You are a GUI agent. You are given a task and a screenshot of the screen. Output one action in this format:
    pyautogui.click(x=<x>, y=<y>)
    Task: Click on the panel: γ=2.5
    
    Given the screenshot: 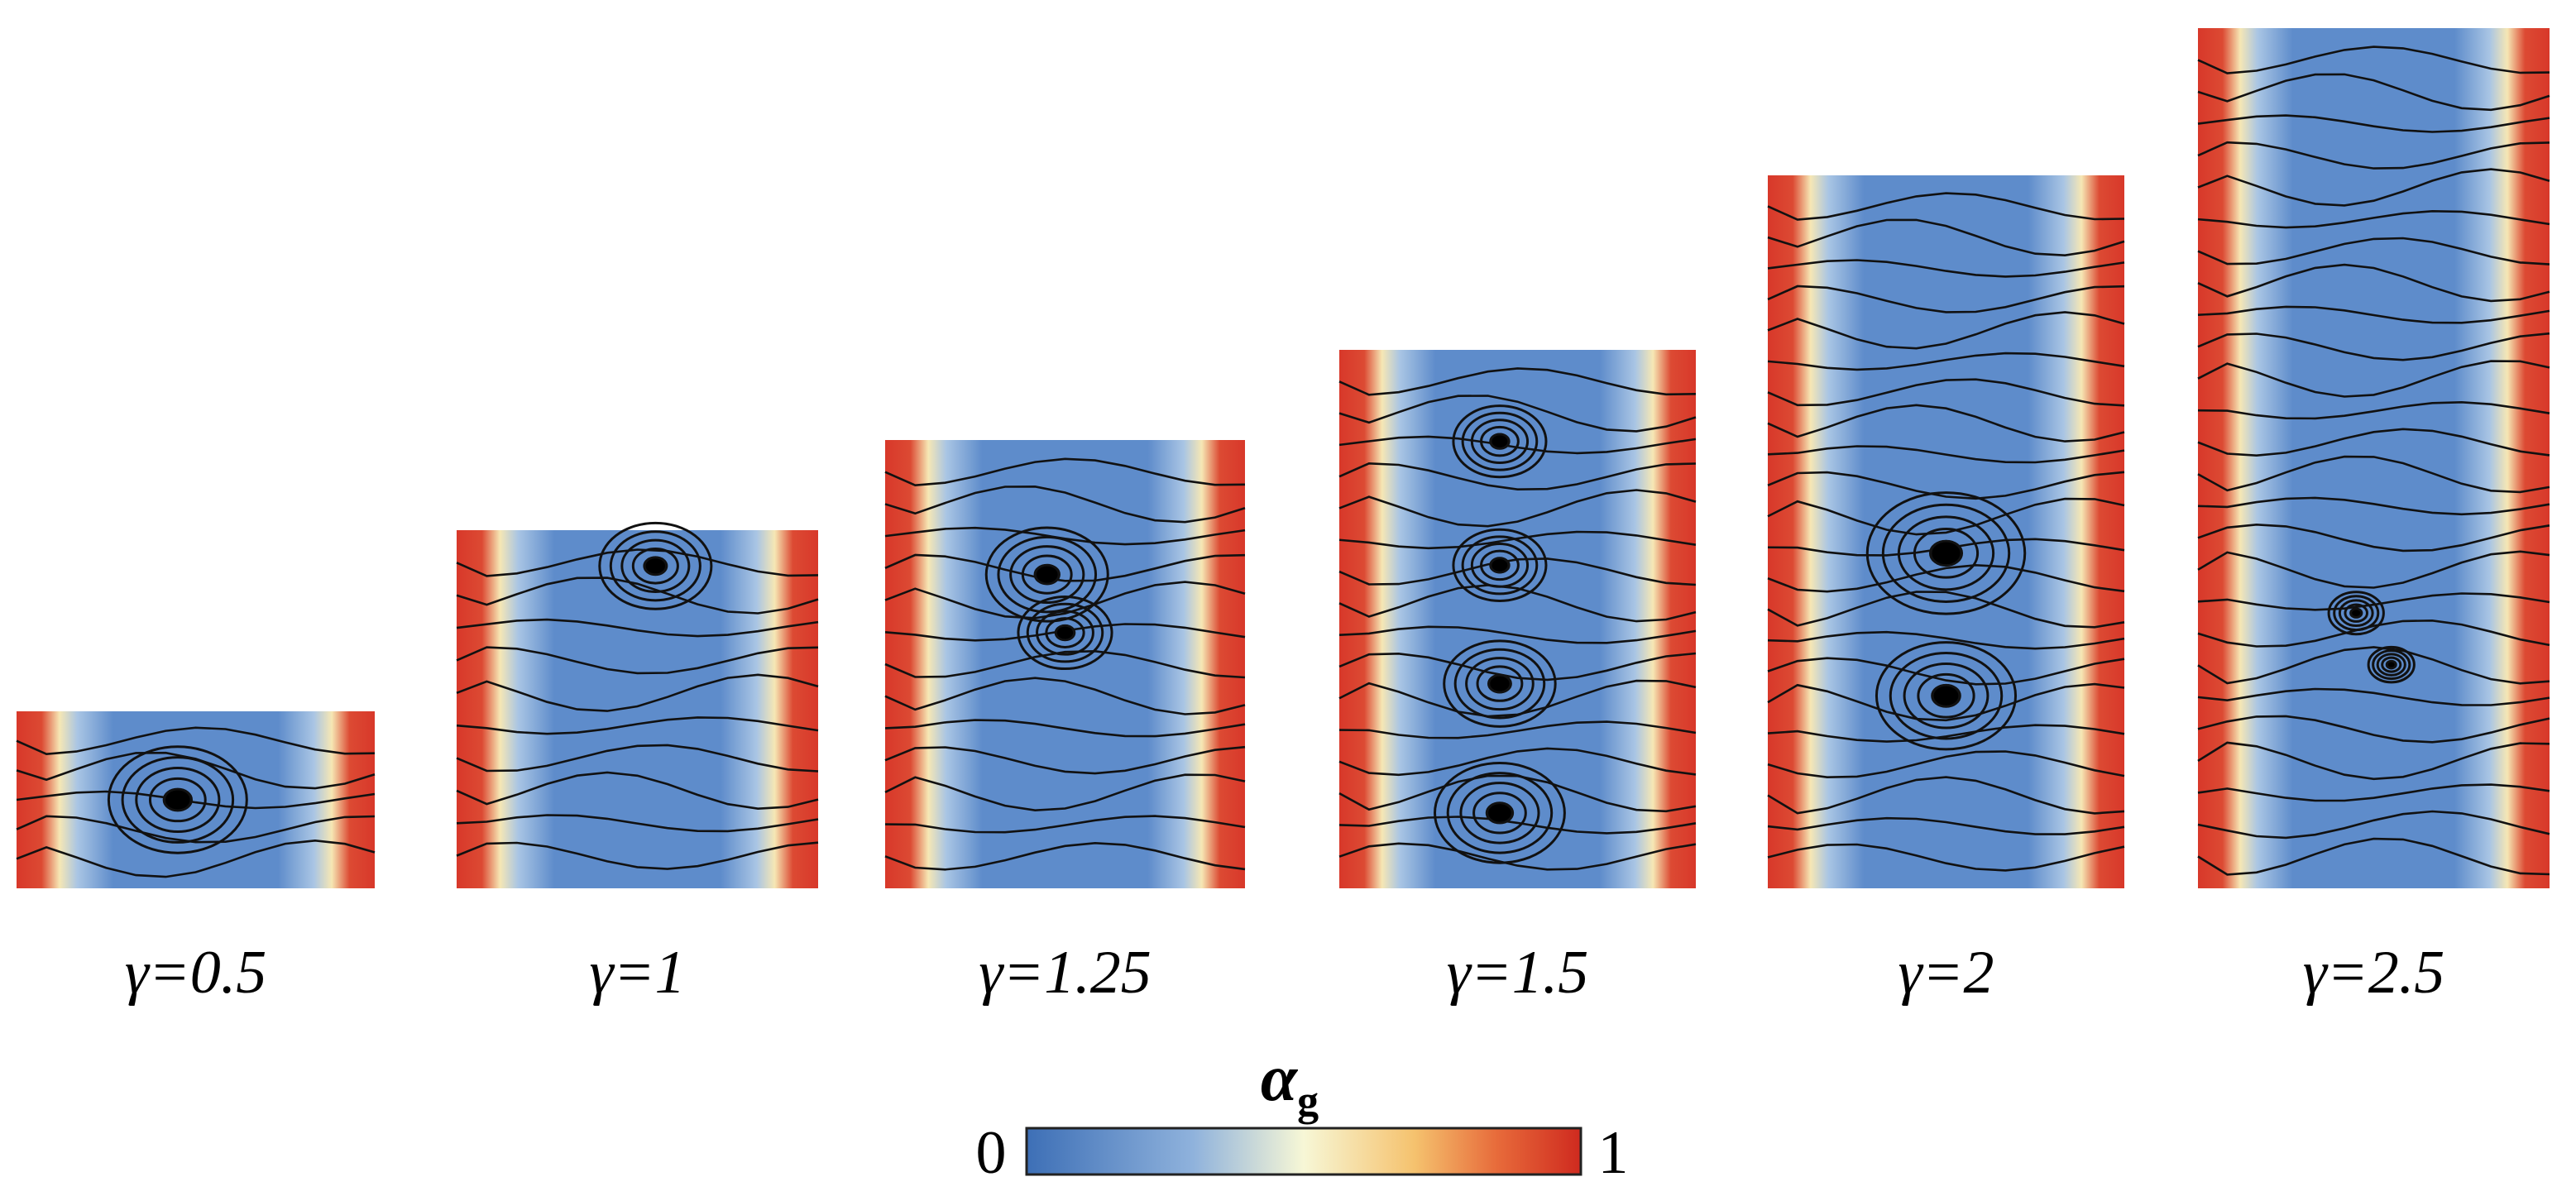 What is the action you would take?
    pyautogui.click(x=2373, y=517)
    